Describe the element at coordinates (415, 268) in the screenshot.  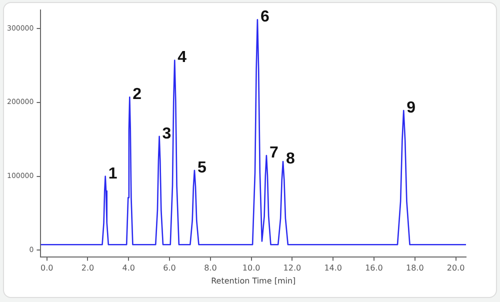
I see `x-tick-label: 18.0` at that location.